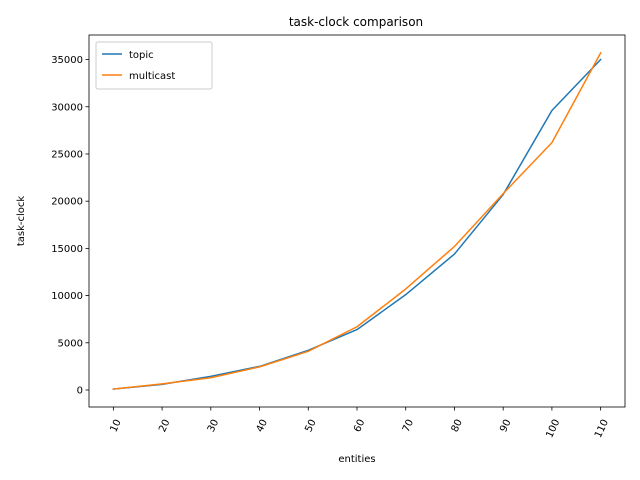 Image resolution: width=640 pixels, height=480 pixels. What do you see at coordinates (213, 426) in the screenshot?
I see `x-tick-label: 30` at bounding box center [213, 426].